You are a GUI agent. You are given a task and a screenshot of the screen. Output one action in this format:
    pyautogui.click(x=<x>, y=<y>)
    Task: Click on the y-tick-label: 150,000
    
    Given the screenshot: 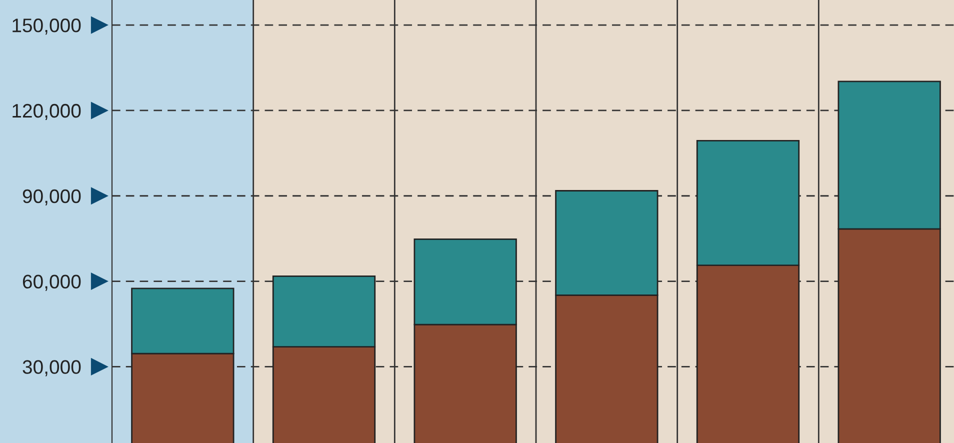 What is the action you would take?
    pyautogui.click(x=46, y=26)
    